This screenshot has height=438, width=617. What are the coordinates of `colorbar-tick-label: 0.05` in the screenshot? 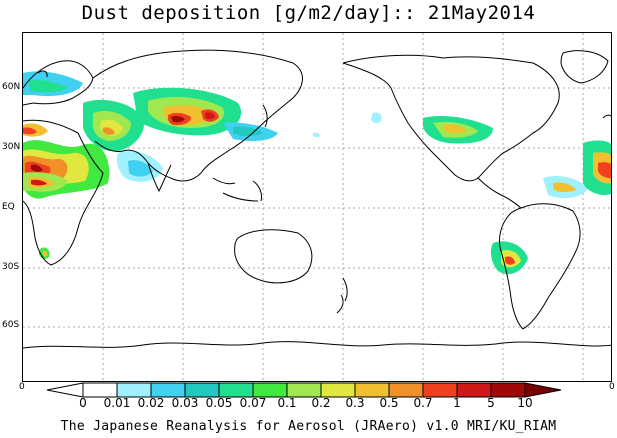 It's located at (219, 403).